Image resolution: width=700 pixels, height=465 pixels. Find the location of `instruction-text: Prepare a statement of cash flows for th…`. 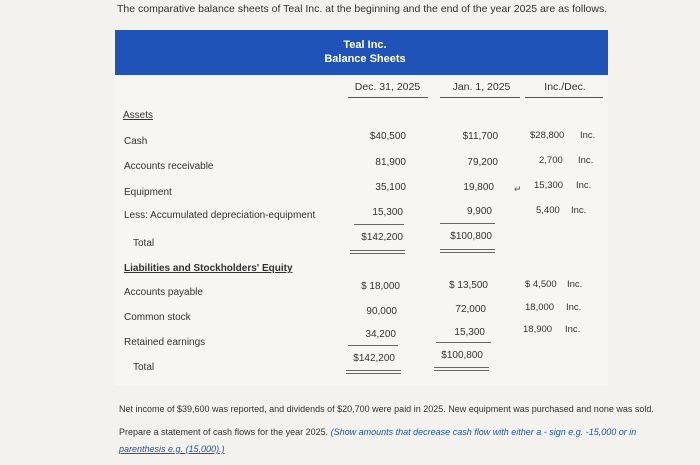

instruction-text: Prepare a statement of cash flows for th… is located at coordinates (225, 432).